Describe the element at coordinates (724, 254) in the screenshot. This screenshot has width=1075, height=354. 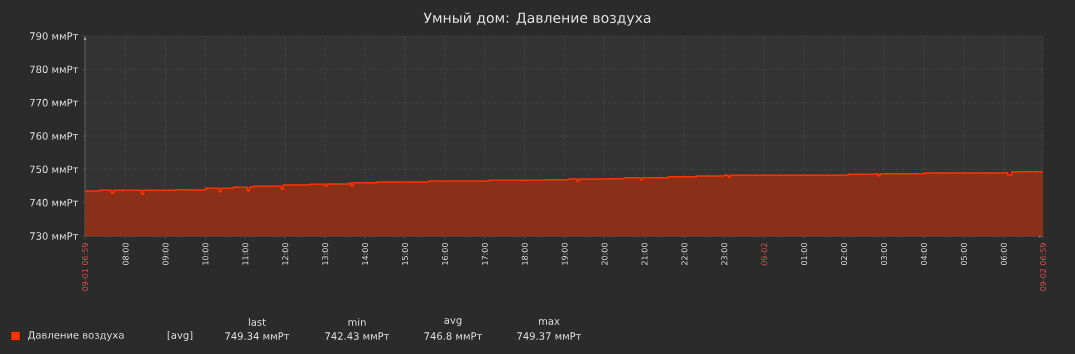
I see `x-tick-label: 23:00` at that location.